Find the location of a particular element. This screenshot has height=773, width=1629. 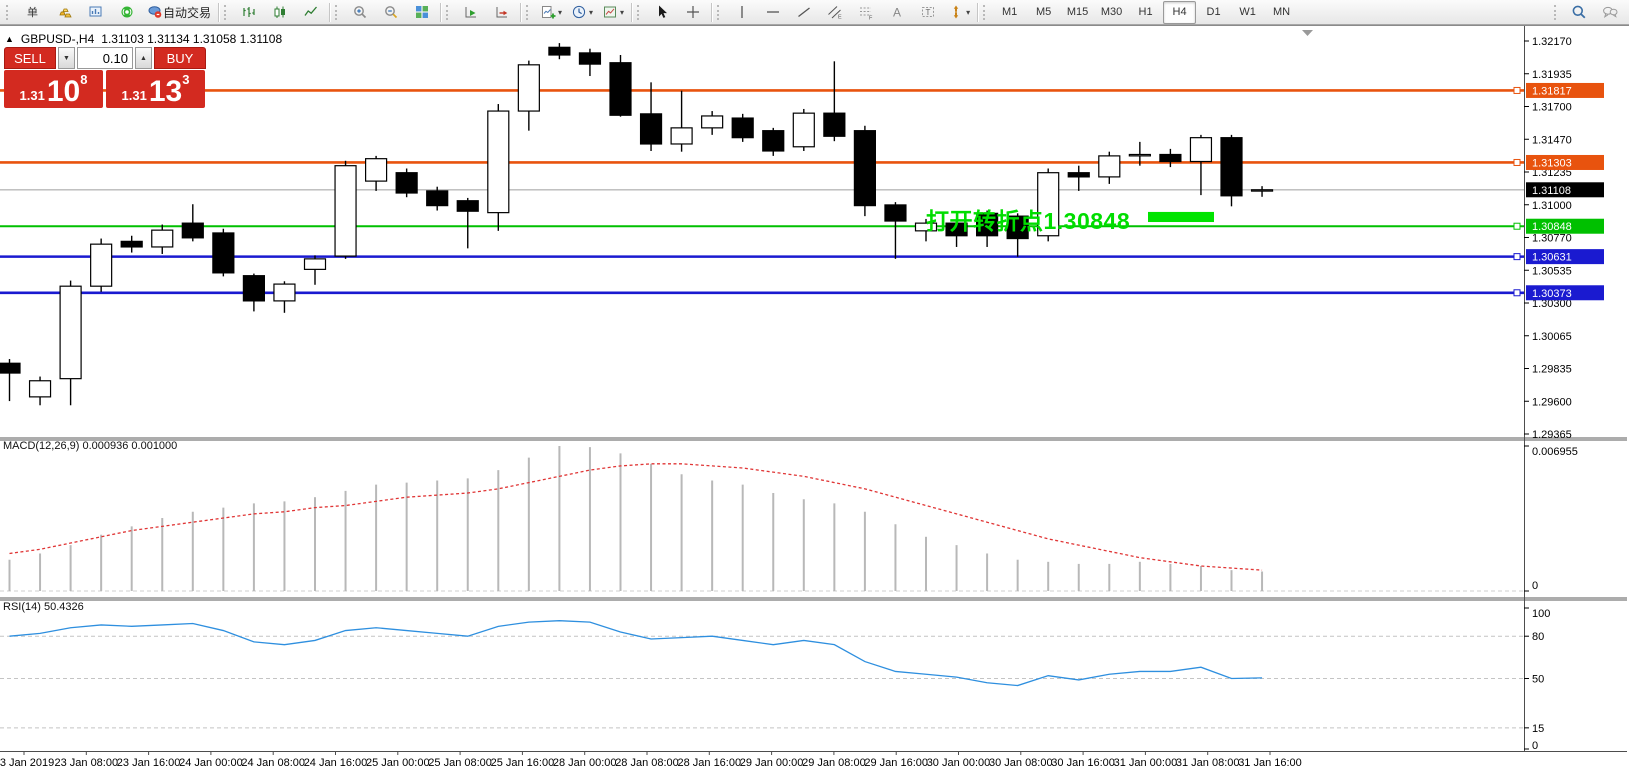

toolbar-search-button is located at coordinates (1579, 12).